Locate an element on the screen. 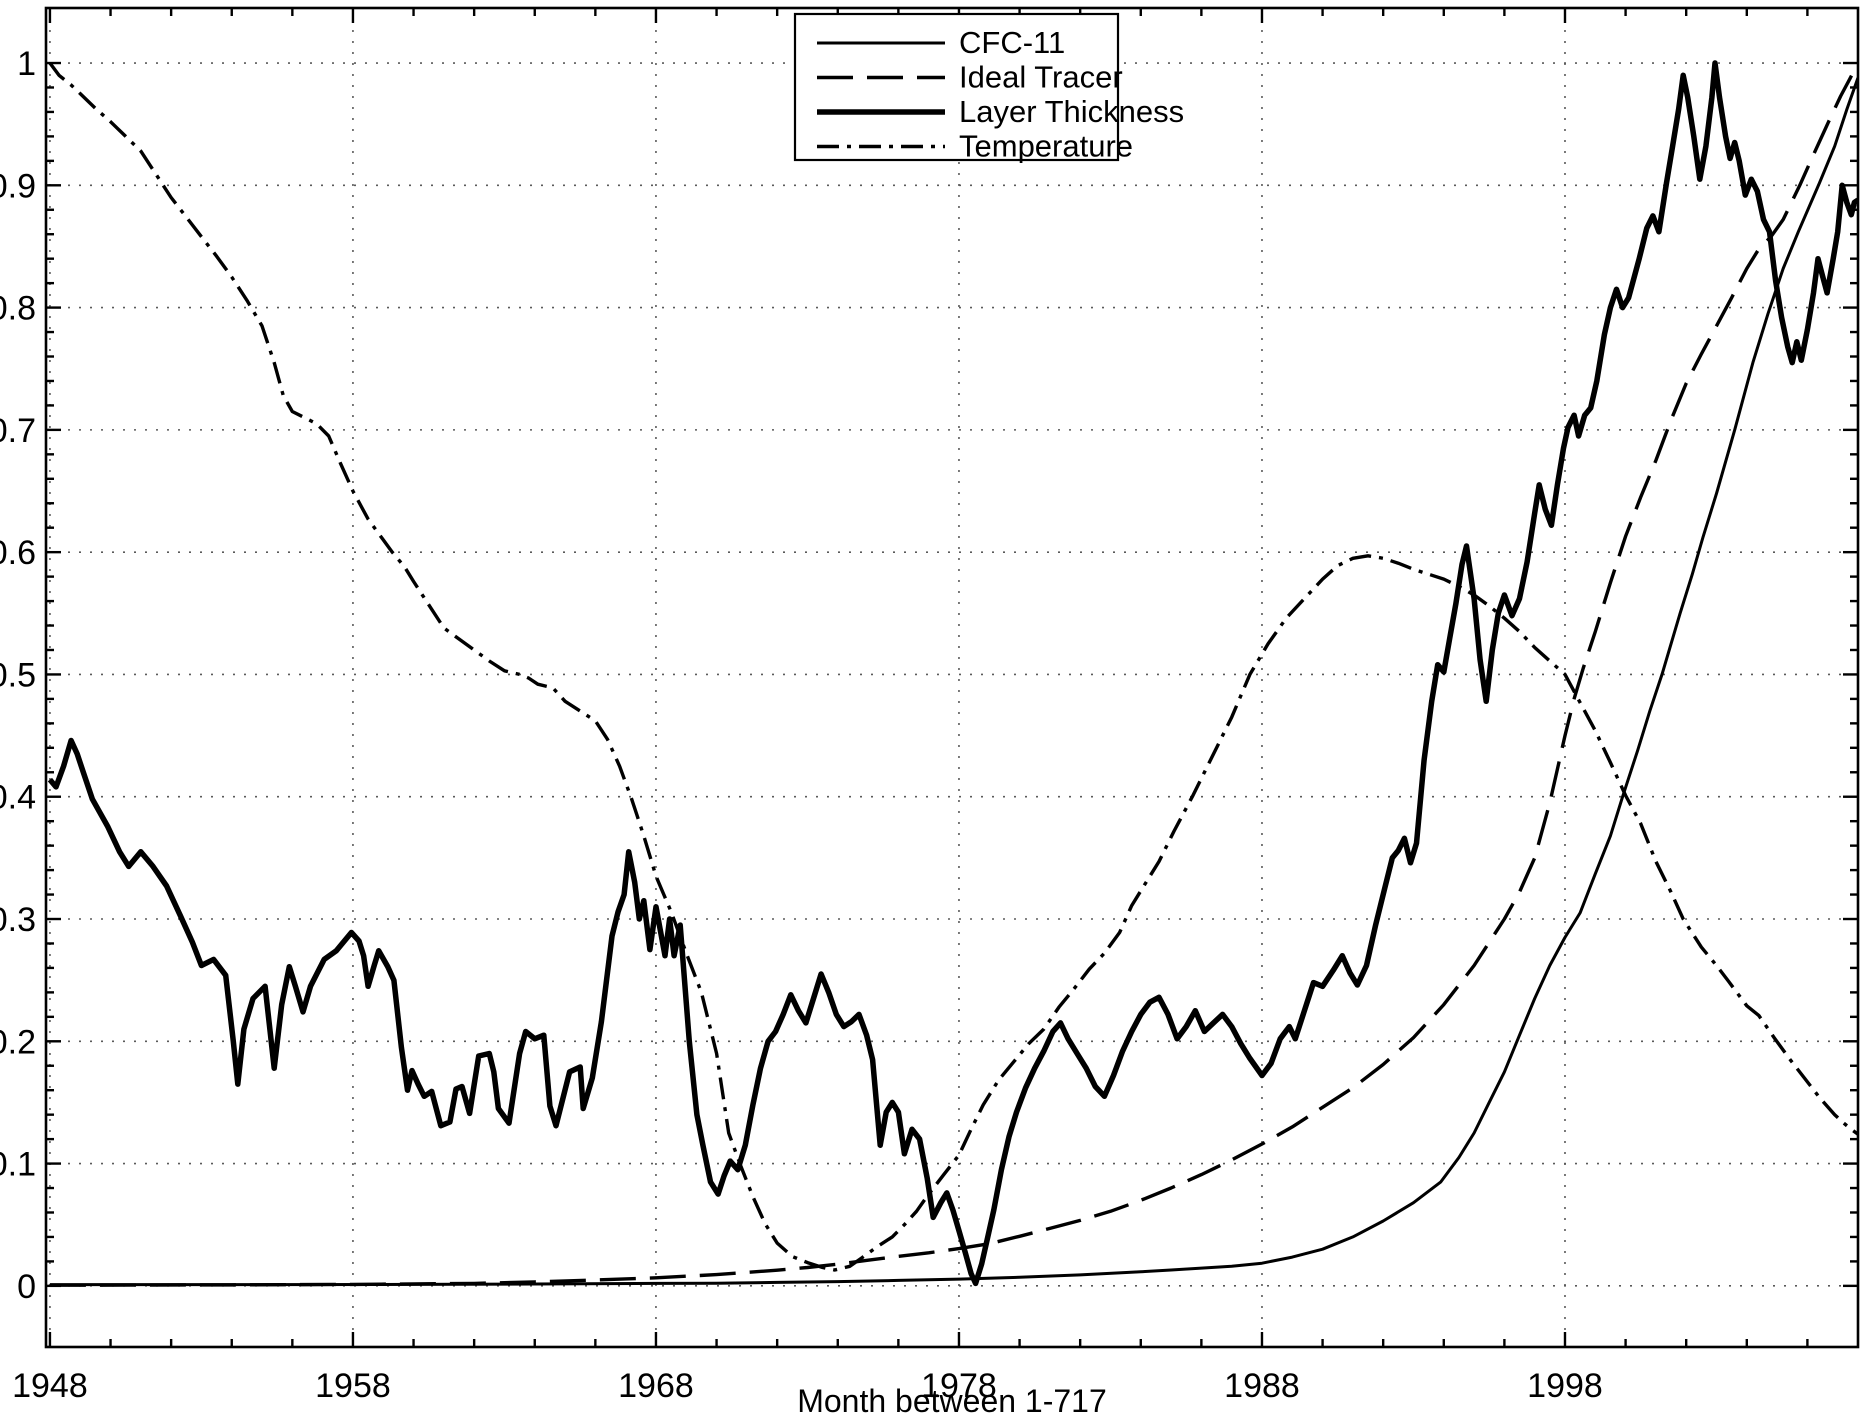 The height and width of the screenshot is (1417, 1862). y-tick-label-0.2: 0.2 is located at coordinates (18, 1042).